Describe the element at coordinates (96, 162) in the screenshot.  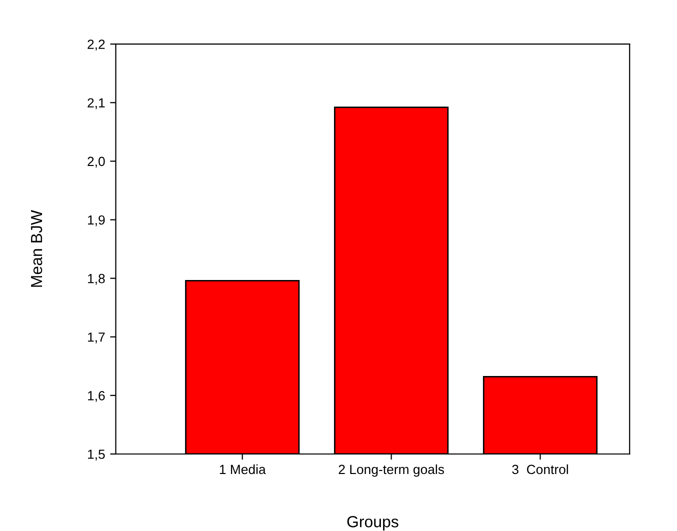
I see `y-tick-label: 2,0` at that location.